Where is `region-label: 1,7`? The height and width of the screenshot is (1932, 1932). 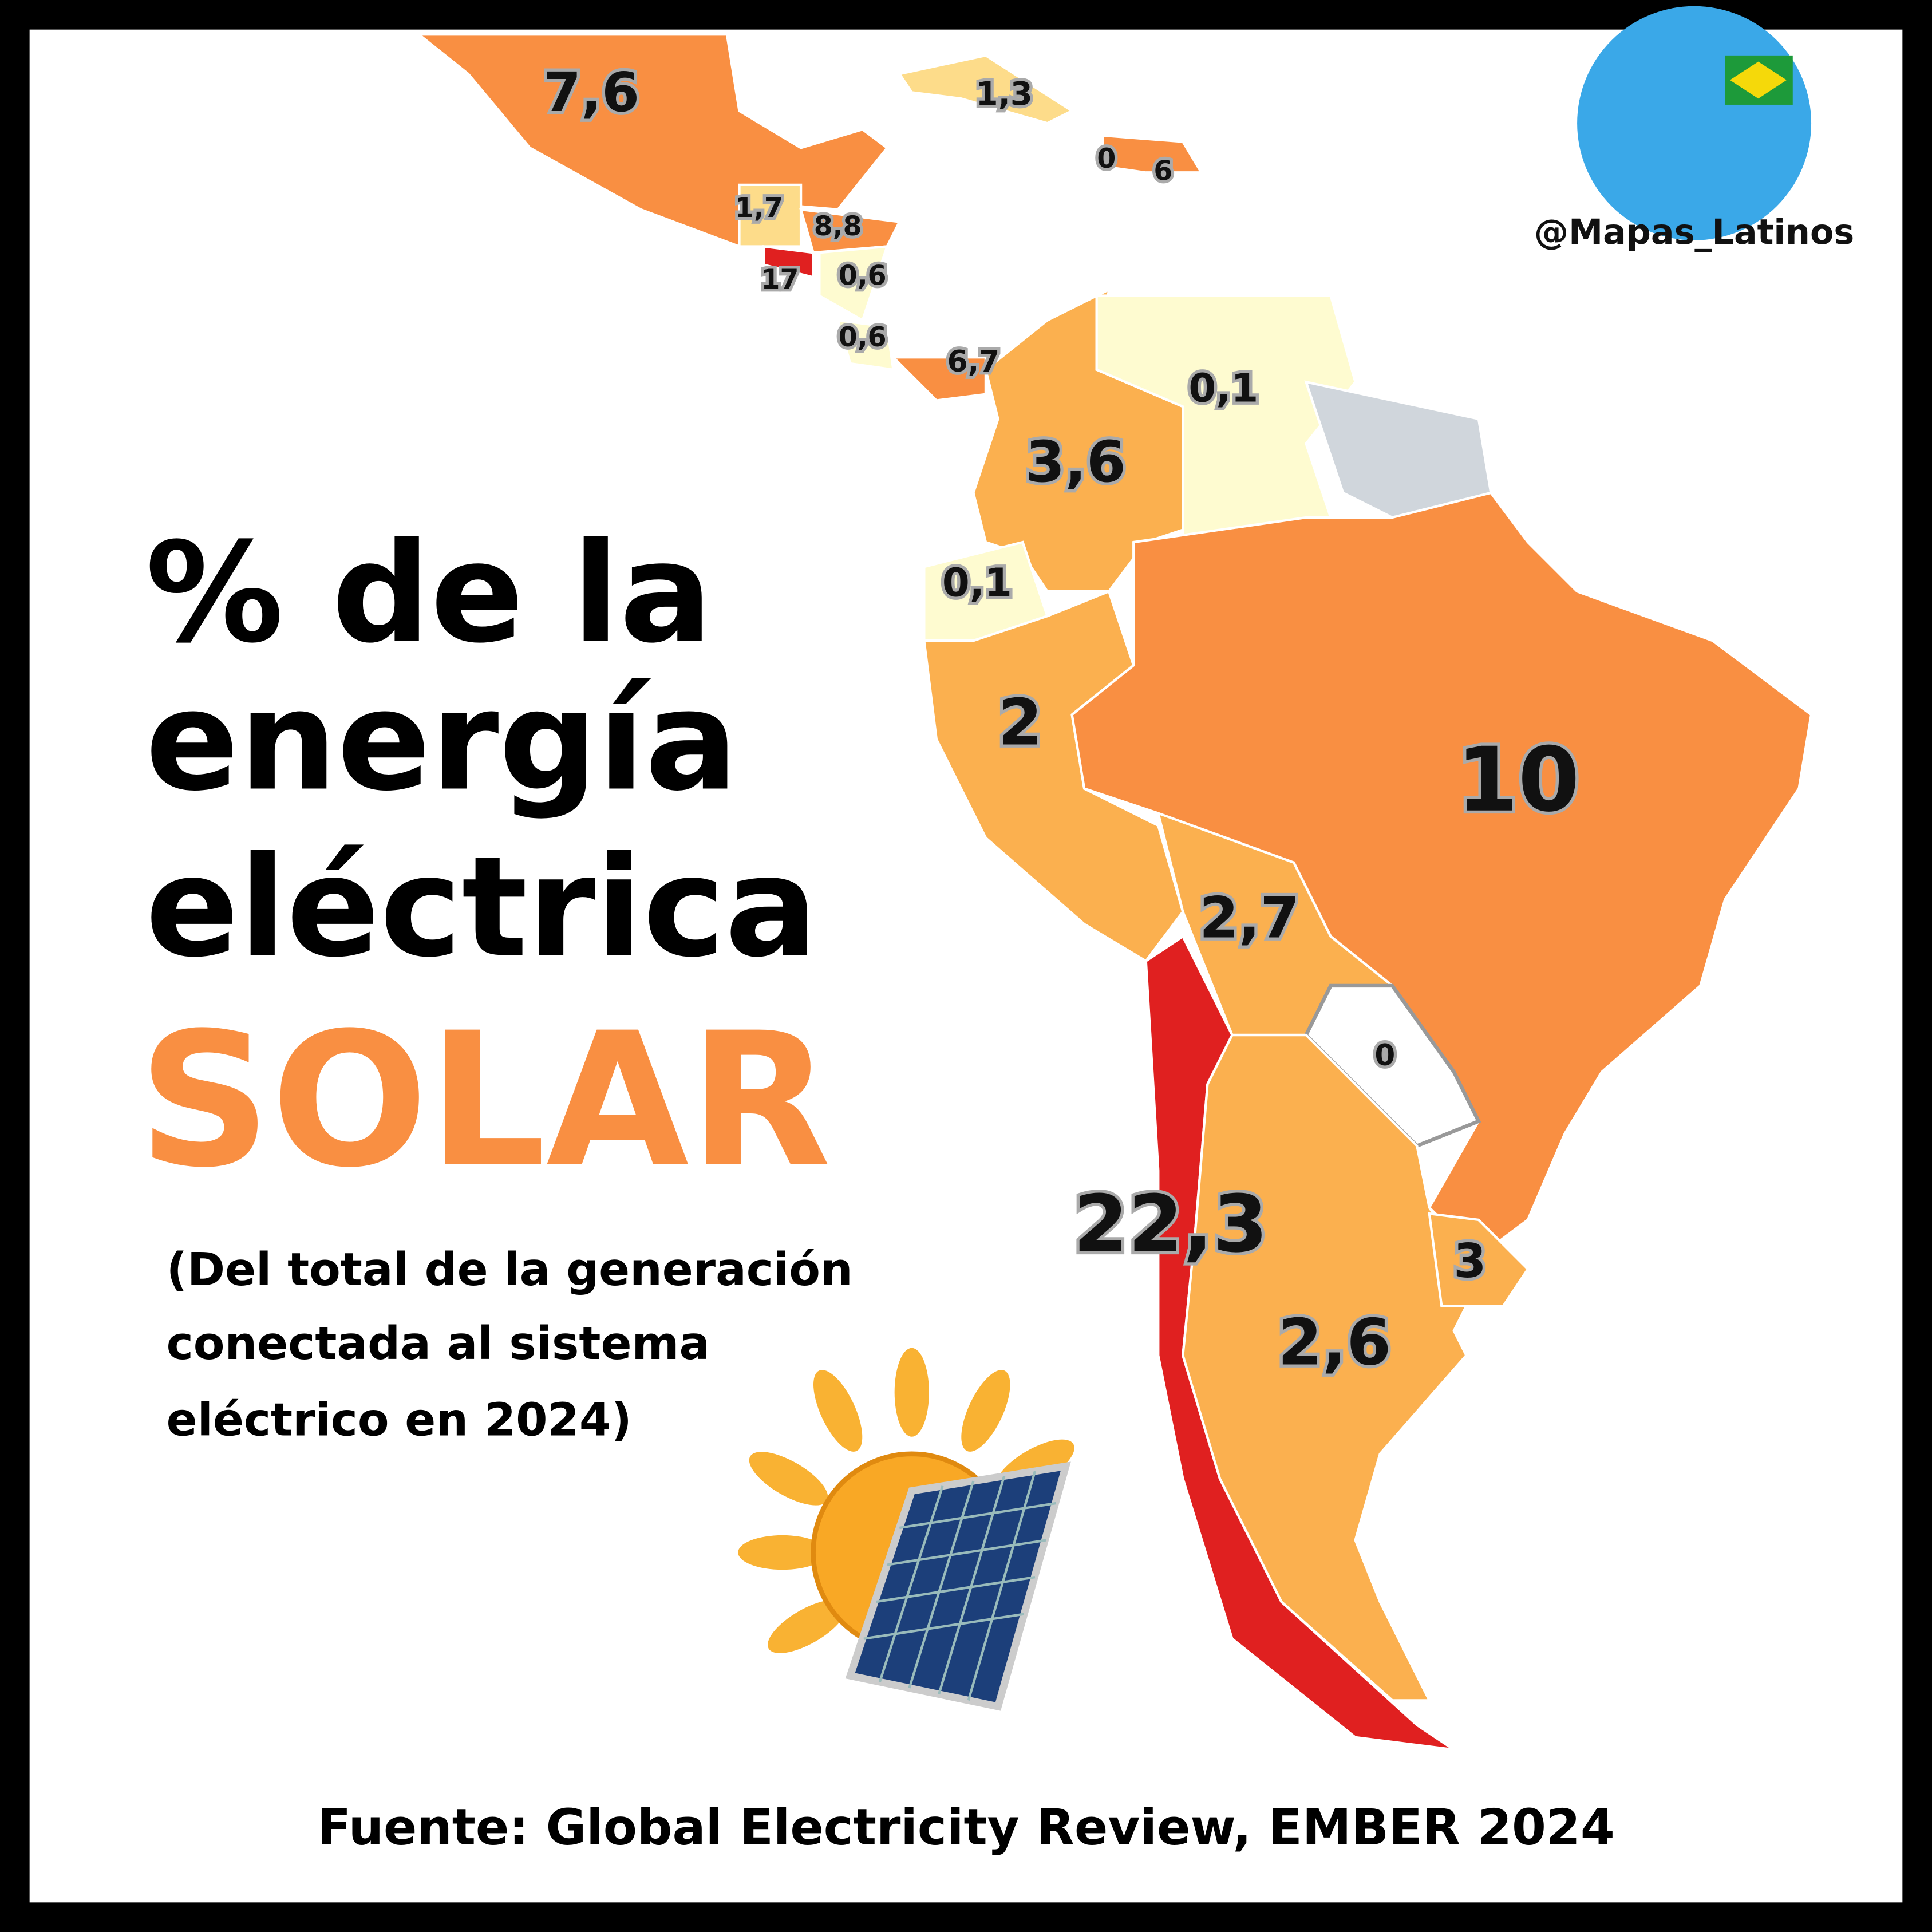
region-label: 1,7 is located at coordinates (759, 208).